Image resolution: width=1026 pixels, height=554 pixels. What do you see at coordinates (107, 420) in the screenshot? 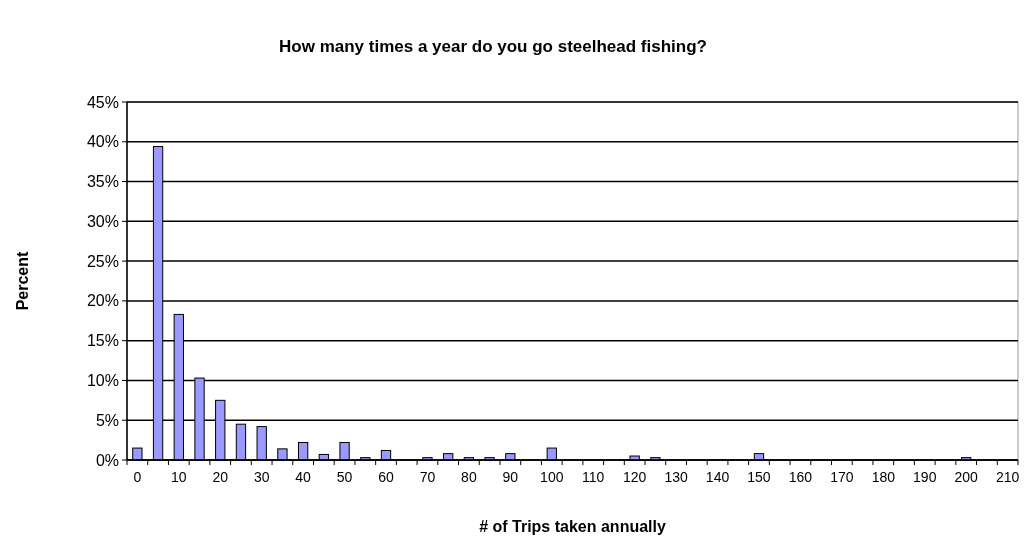
I see `y-tick-label: 5%` at bounding box center [107, 420].